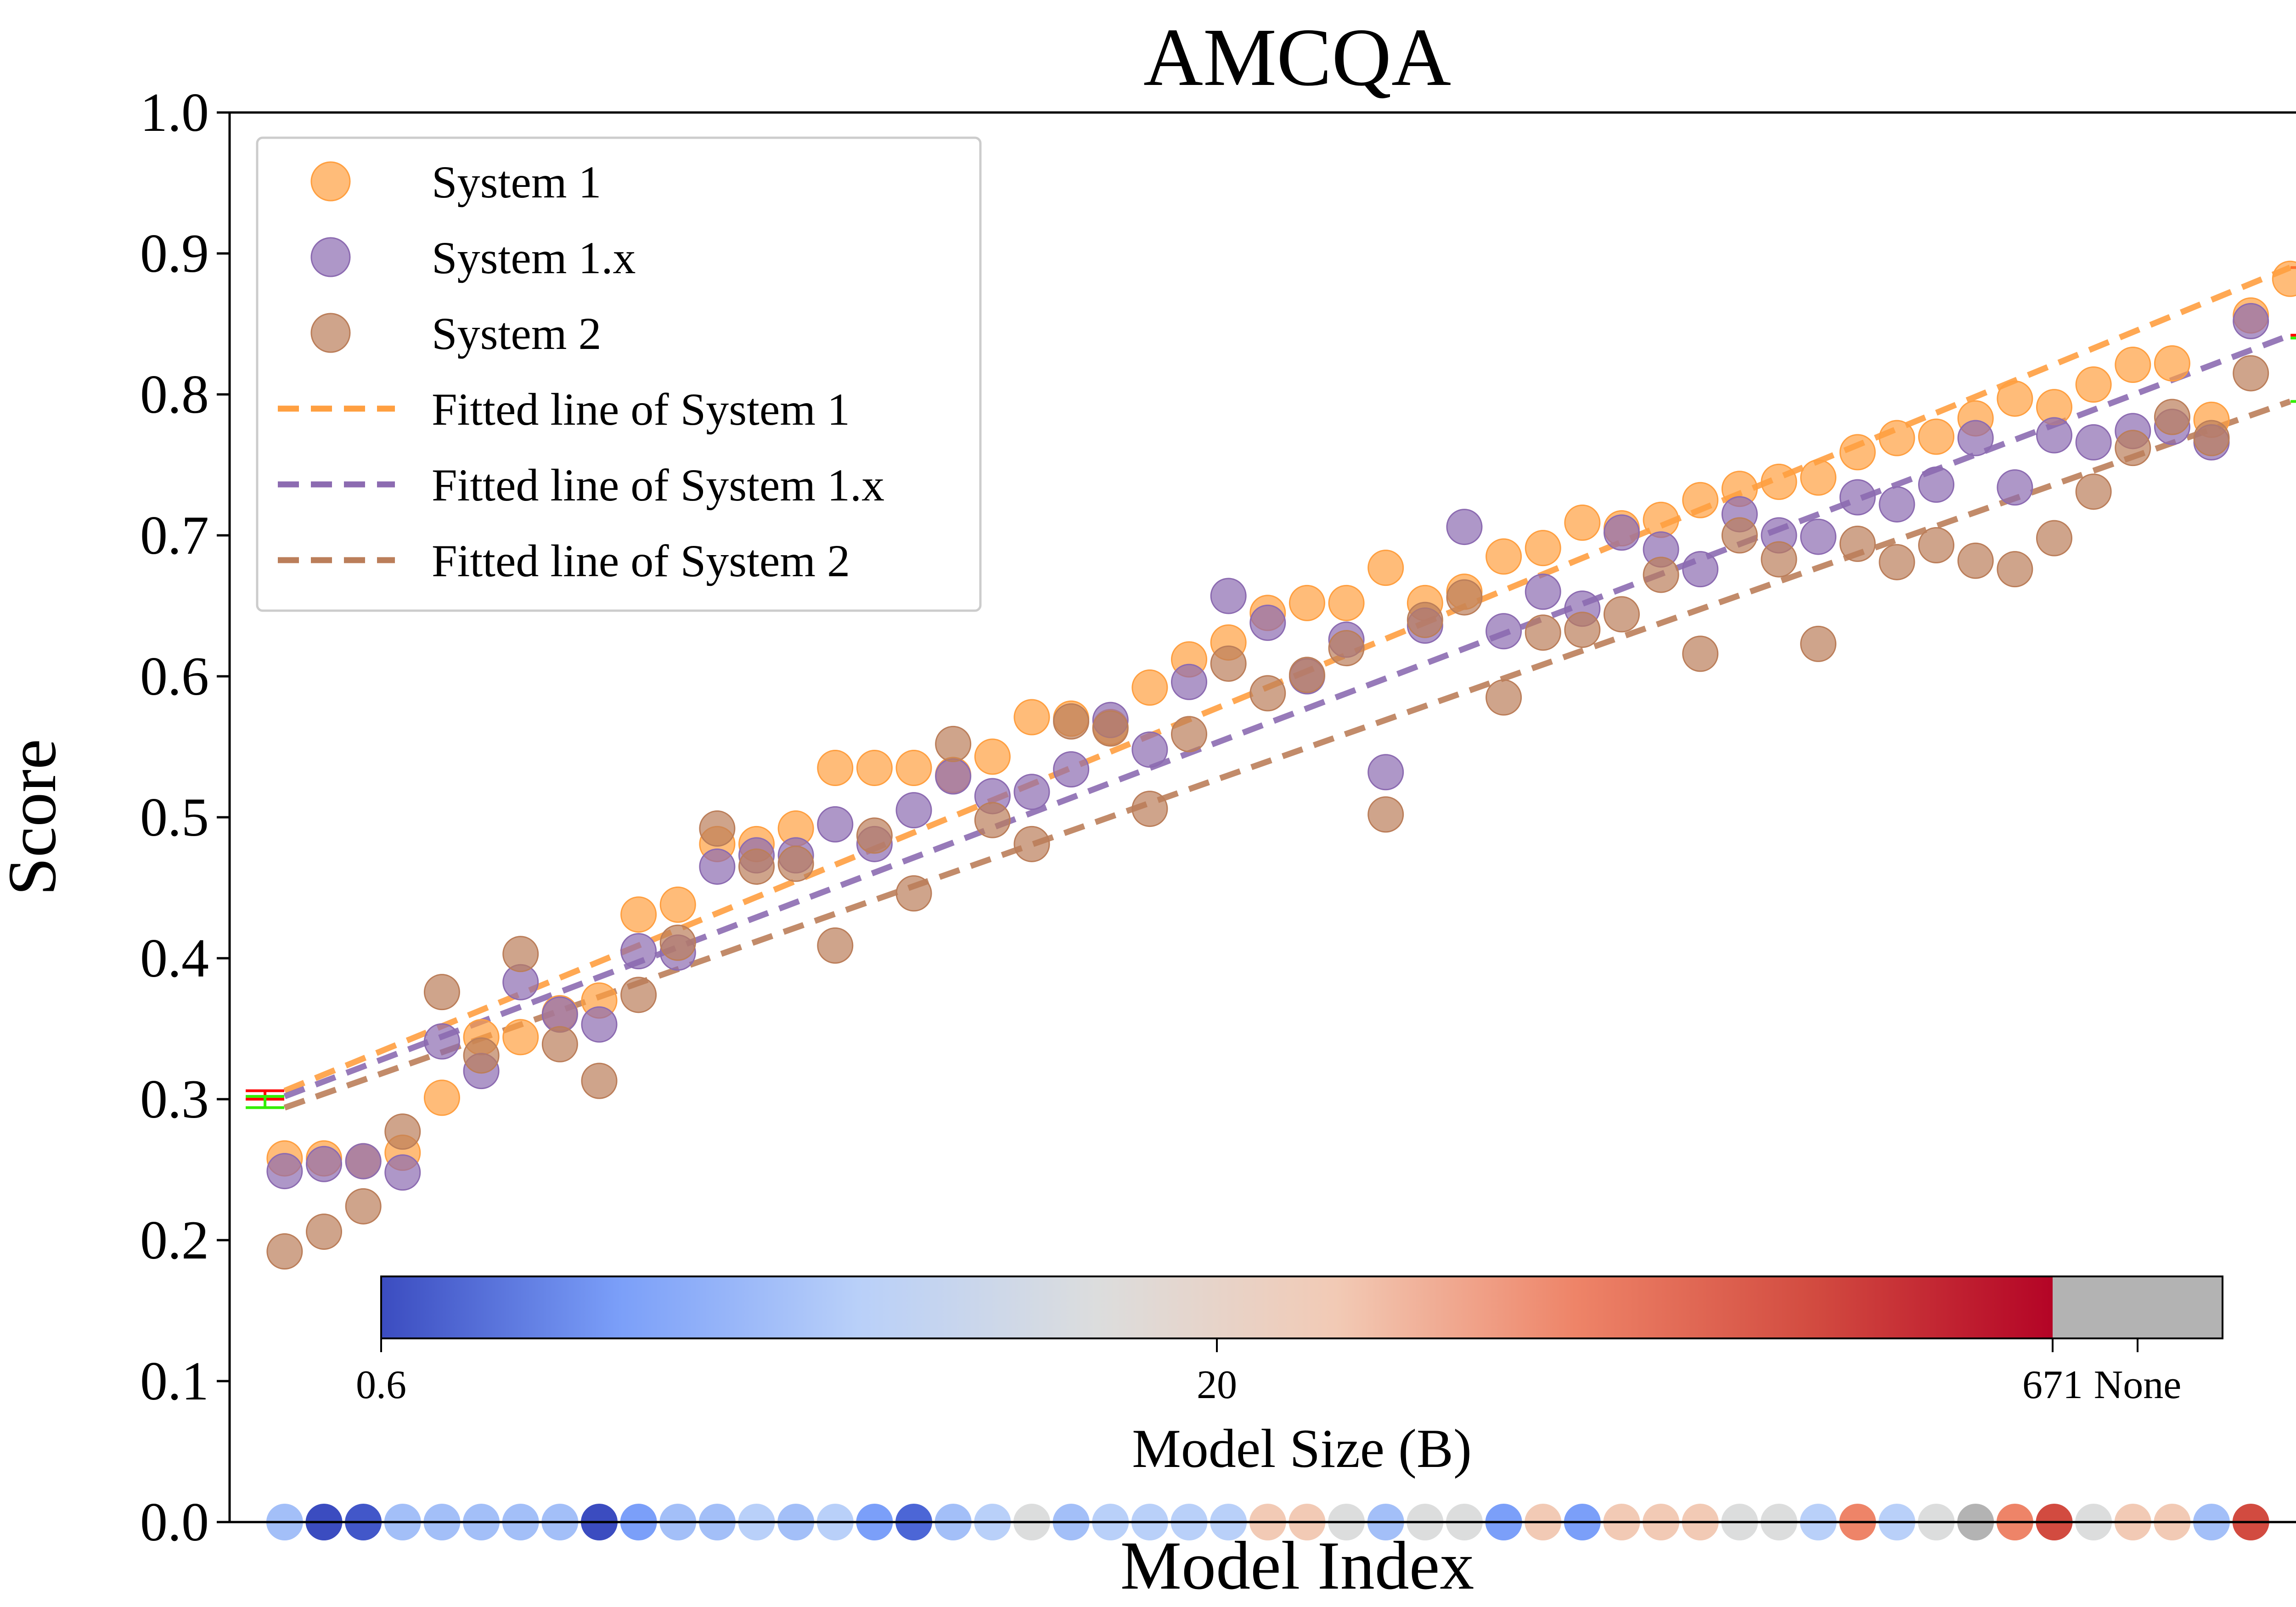  What do you see at coordinates (1268, 1372) in the screenshot?
I see `colorbar-ticks: 0.6 20 671 None` at bounding box center [1268, 1372].